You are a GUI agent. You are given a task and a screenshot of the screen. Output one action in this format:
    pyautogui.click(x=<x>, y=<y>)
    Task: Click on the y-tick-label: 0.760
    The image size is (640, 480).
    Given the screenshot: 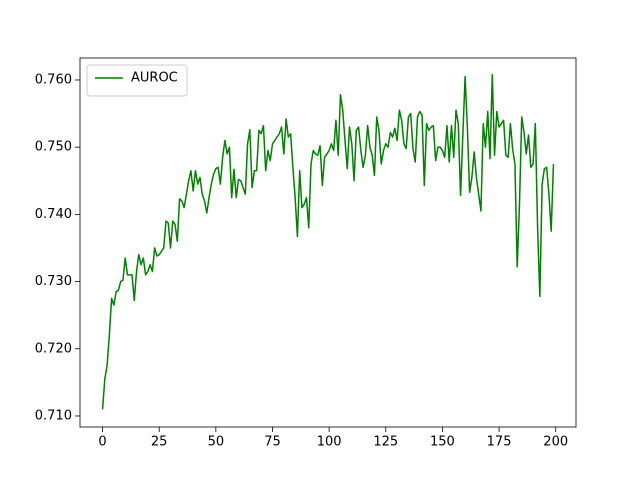 What is the action you would take?
    pyautogui.click(x=53, y=79)
    